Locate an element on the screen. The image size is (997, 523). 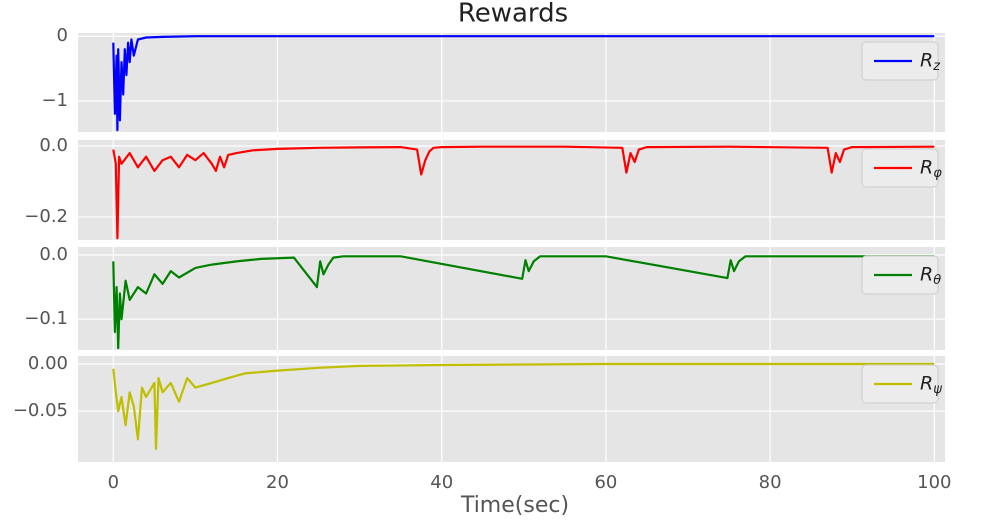
y-tick-label: −1 is located at coordinates (54, 100).